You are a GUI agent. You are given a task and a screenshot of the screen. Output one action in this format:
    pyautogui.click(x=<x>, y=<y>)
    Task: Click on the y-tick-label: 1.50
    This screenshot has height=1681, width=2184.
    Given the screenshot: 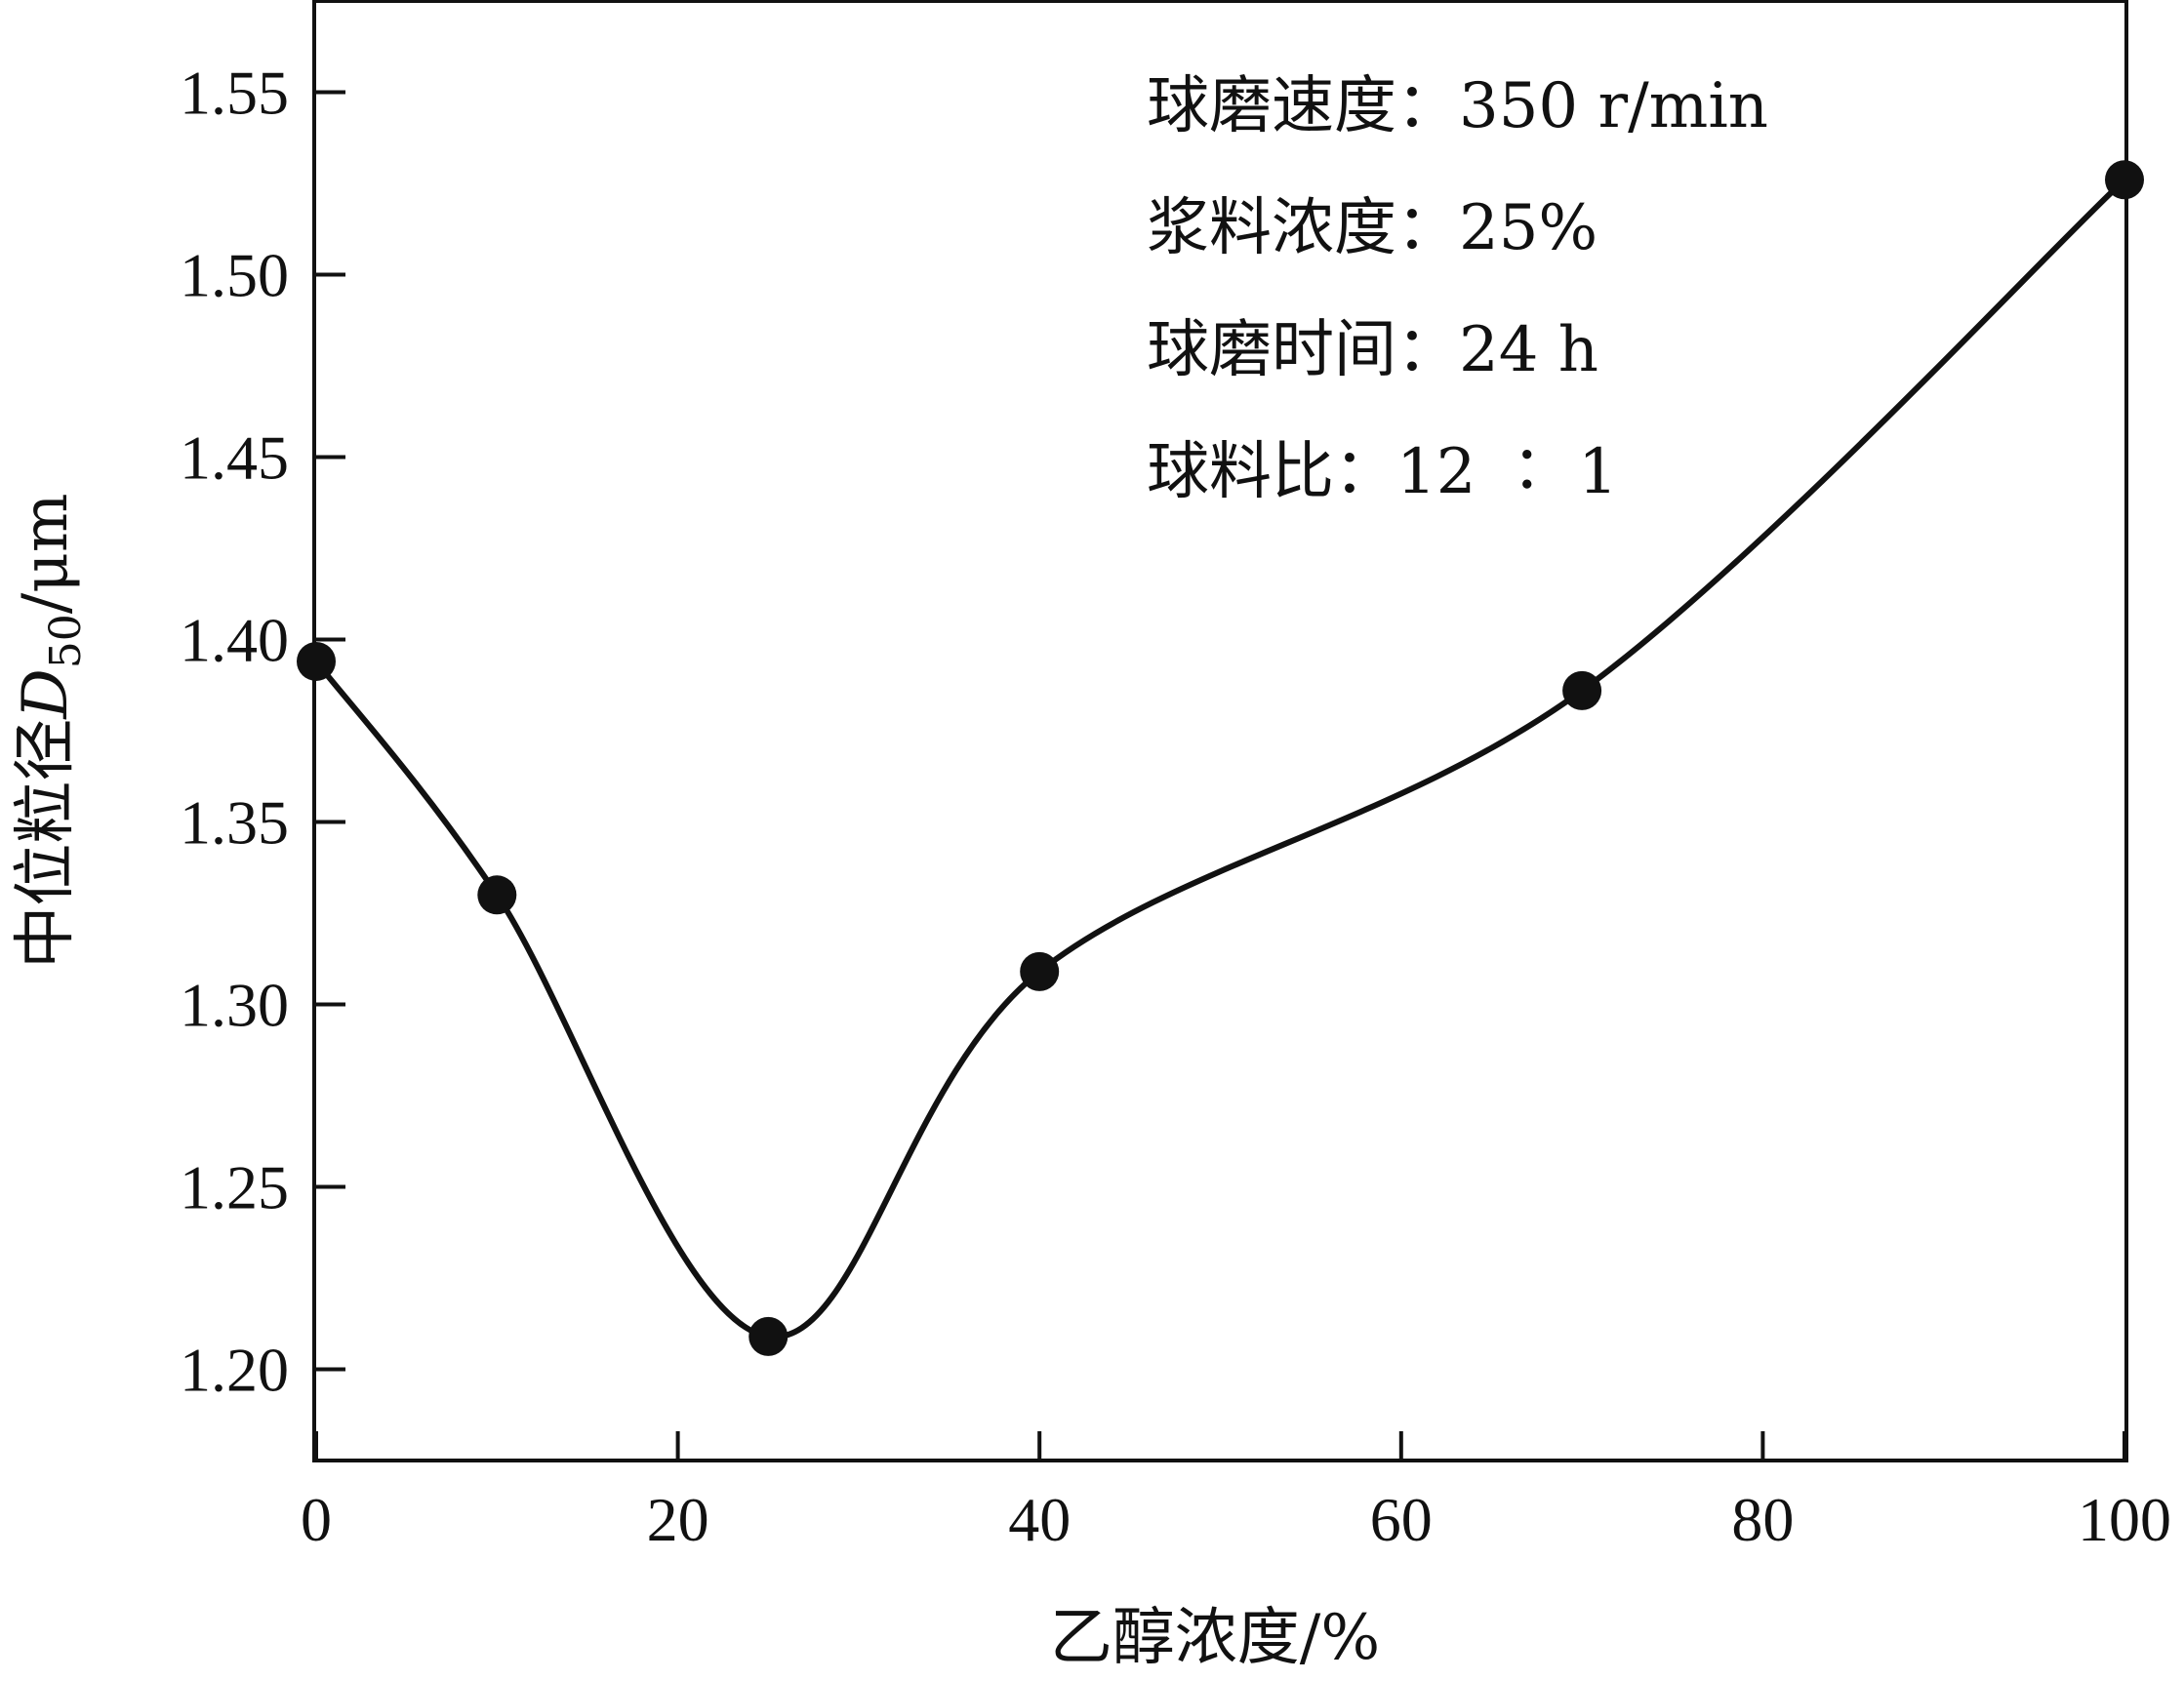 What is the action you would take?
    pyautogui.click(x=234, y=275)
    